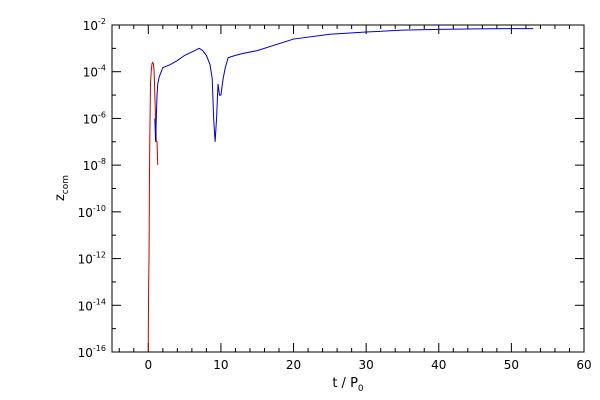  What do you see at coordinates (94, 118) in the screenshot?
I see `y-tick-label: 10⁻⁶` at bounding box center [94, 118].